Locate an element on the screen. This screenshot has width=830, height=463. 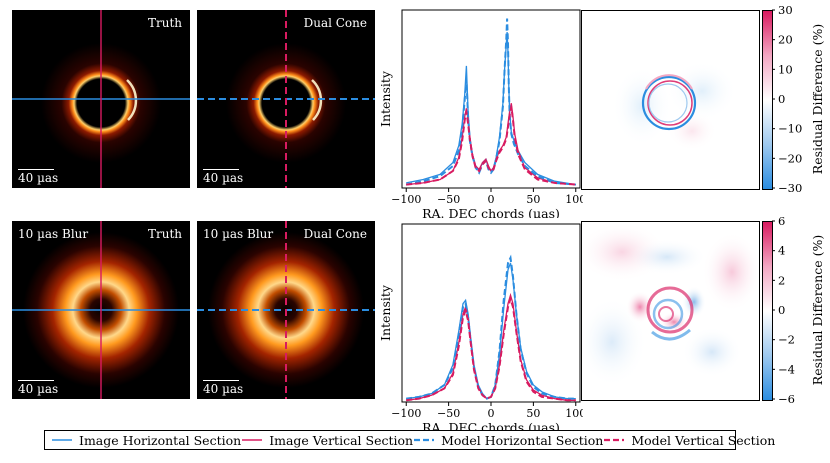
colorbar-bottom is located at coordinates (767, 311).